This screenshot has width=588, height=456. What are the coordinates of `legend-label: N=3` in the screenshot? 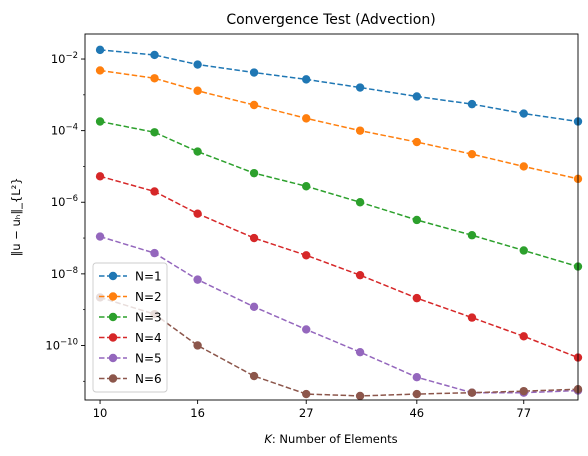 It's located at (148, 318).